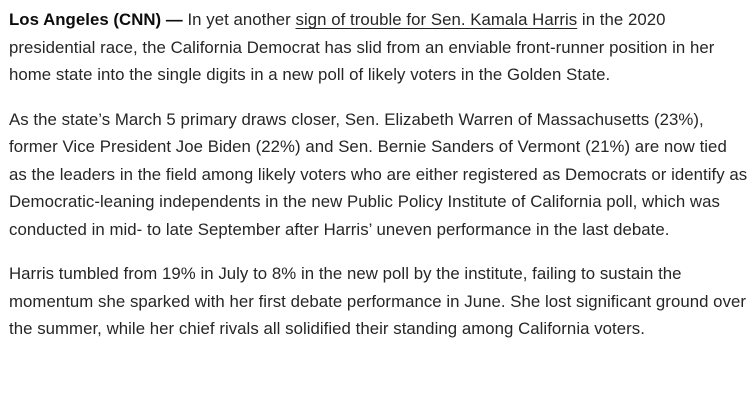 The width and height of the screenshot is (756, 416). Describe the element at coordinates (96, 19) in the screenshot. I see `dateline: Los Angeles (CNN) —` at that location.